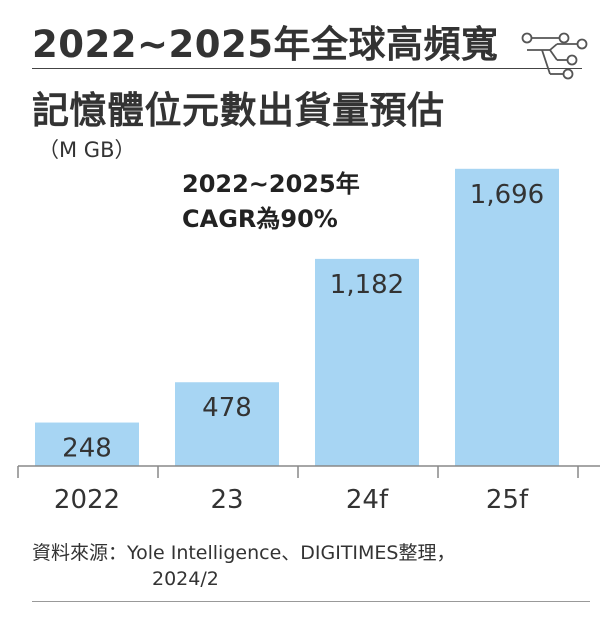 The image size is (610, 621). I want to click on chart-title-line-2: 記憶體位元數出貨量預估, so click(238, 110).